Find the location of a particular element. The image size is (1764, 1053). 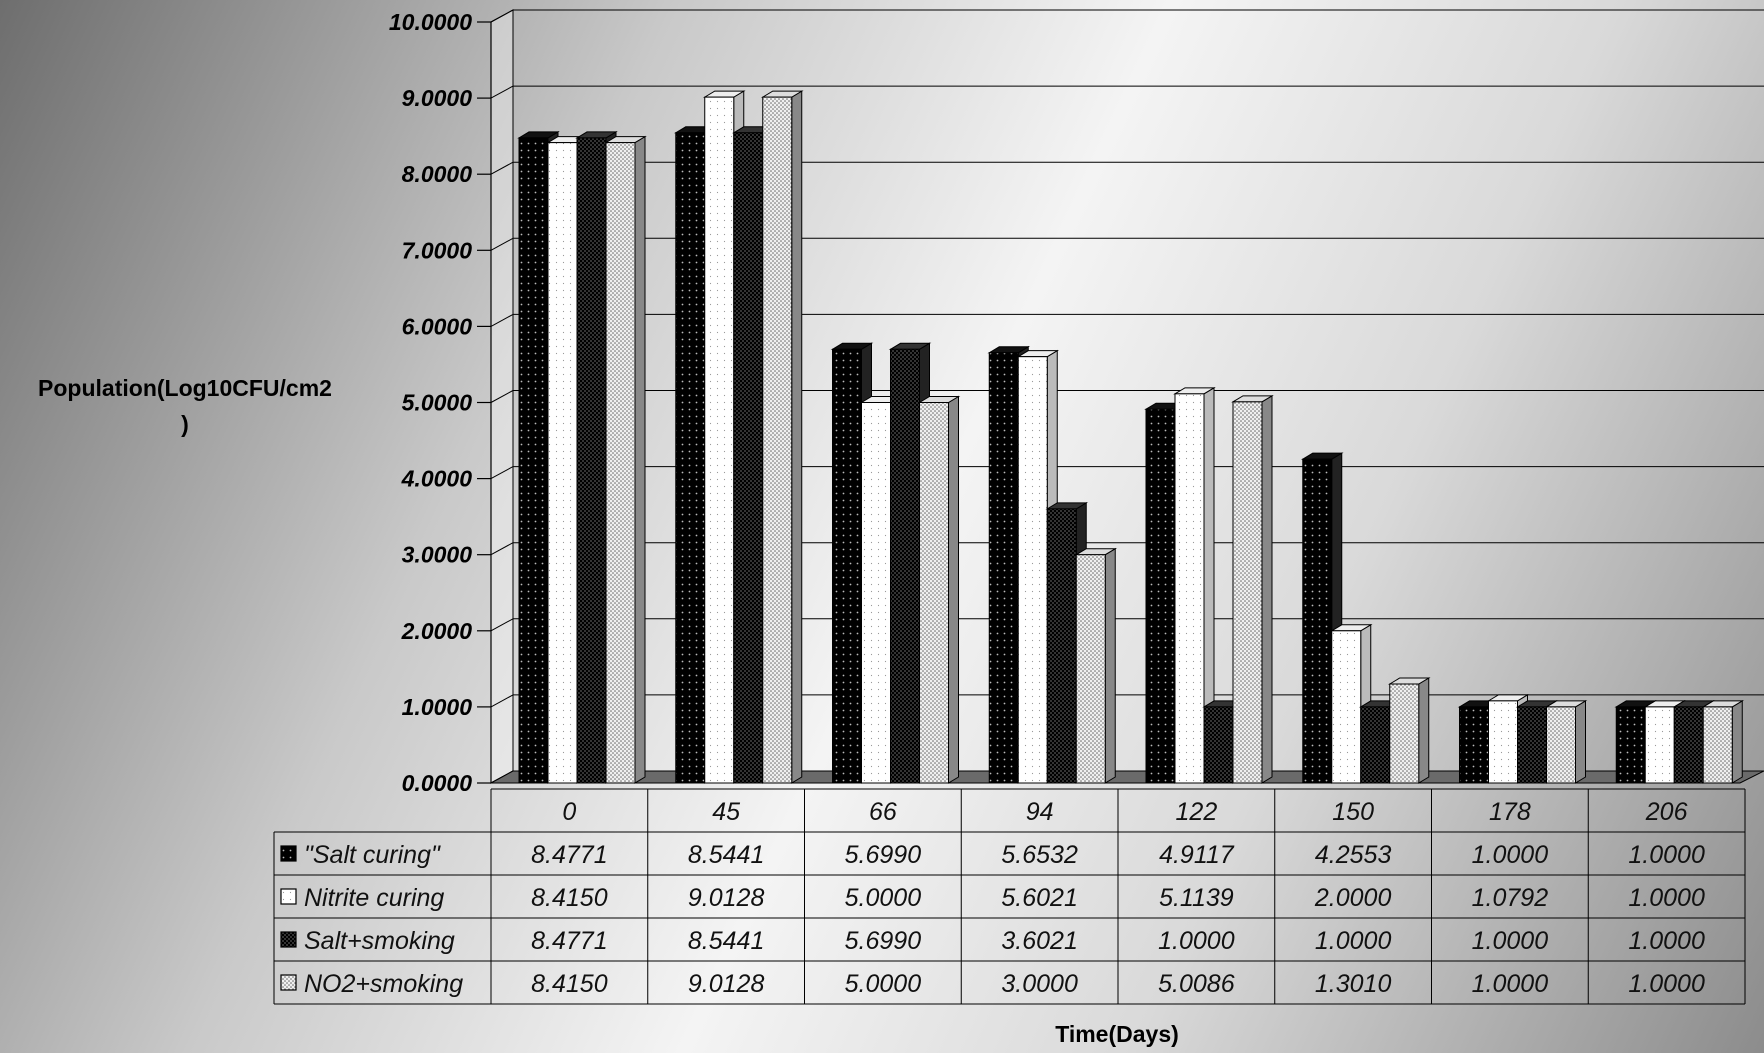

x-tick-label: 94 is located at coordinates (1040, 812).